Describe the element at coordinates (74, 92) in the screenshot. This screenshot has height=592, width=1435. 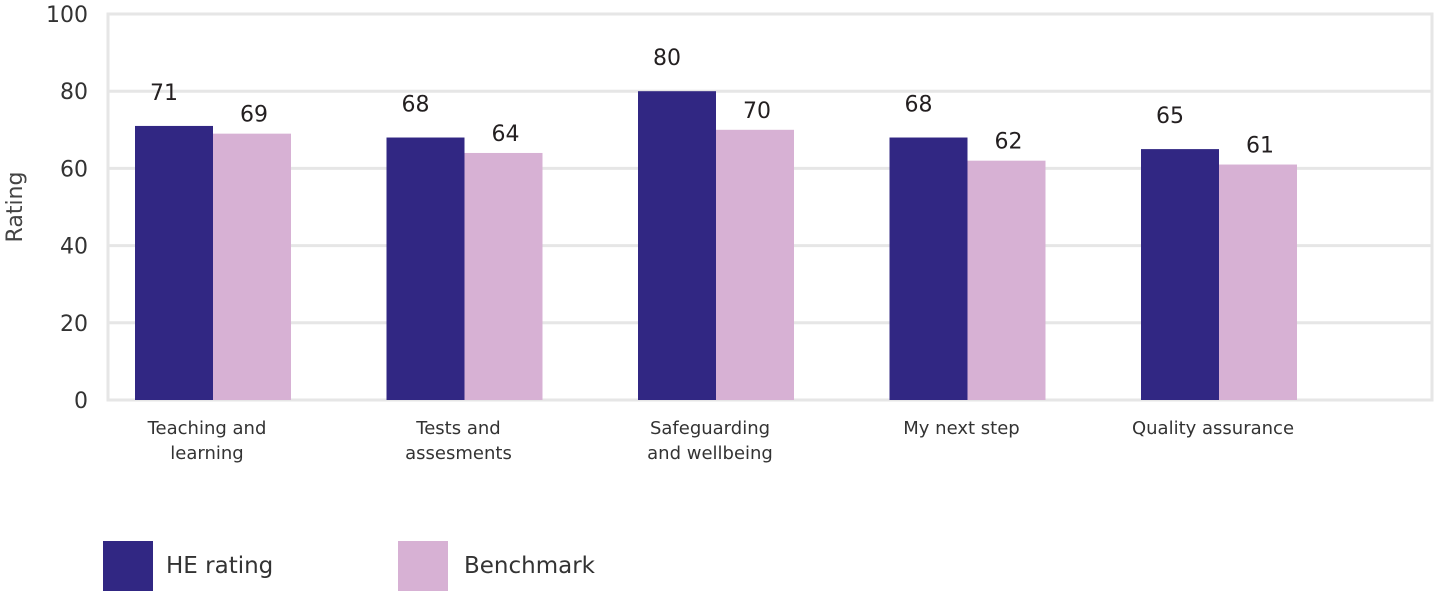
I see `y-tick-label: 80` at that location.